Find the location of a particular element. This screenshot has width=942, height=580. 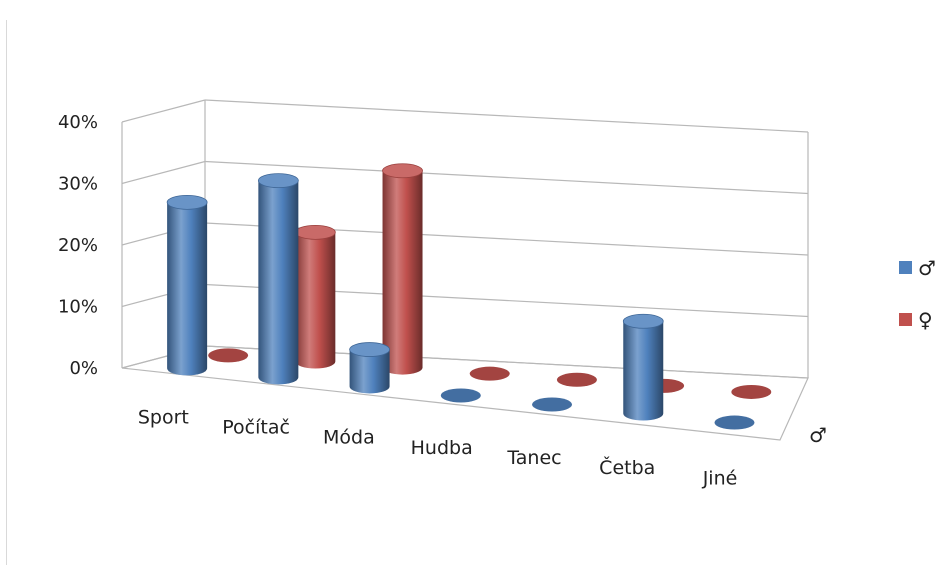

category-label: Sport is located at coordinates (163, 417).